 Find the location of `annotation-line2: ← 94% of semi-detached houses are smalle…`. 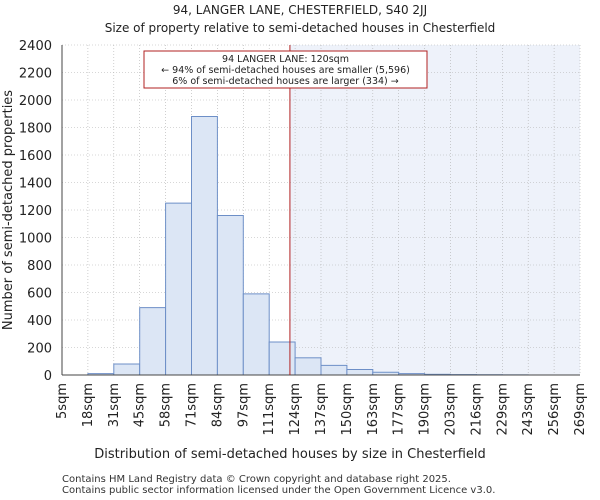

annotation-line2: ← 94% of semi-detached houses are smalle… is located at coordinates (285, 70).